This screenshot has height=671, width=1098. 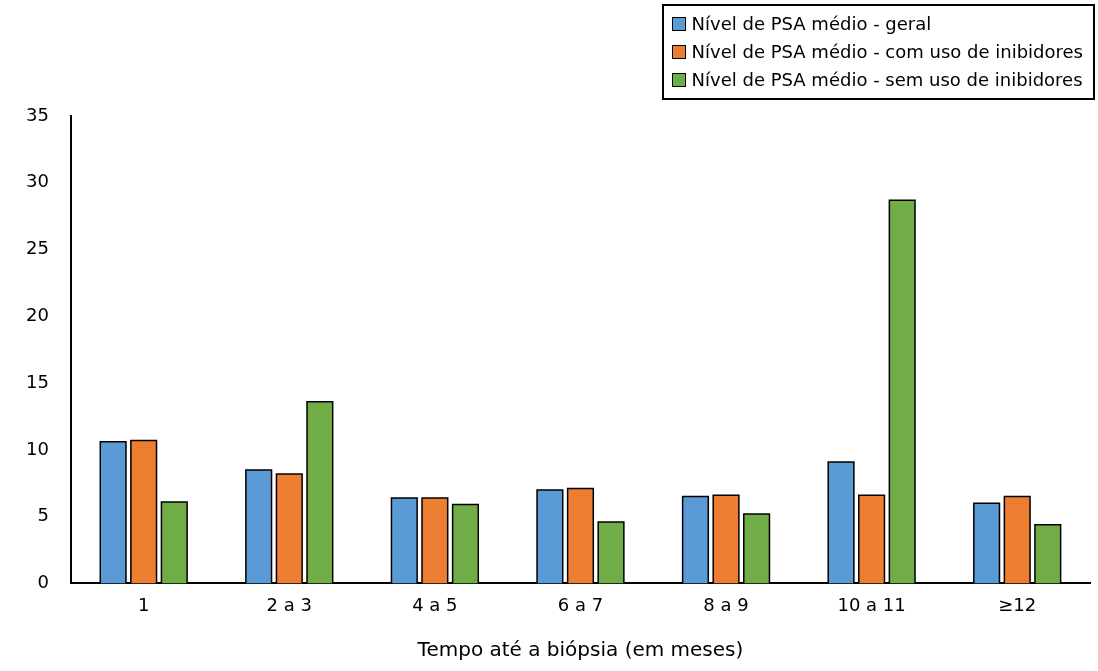 What do you see at coordinates (580, 604) in the screenshot?
I see `x-tick-label: 6 a 7` at bounding box center [580, 604].